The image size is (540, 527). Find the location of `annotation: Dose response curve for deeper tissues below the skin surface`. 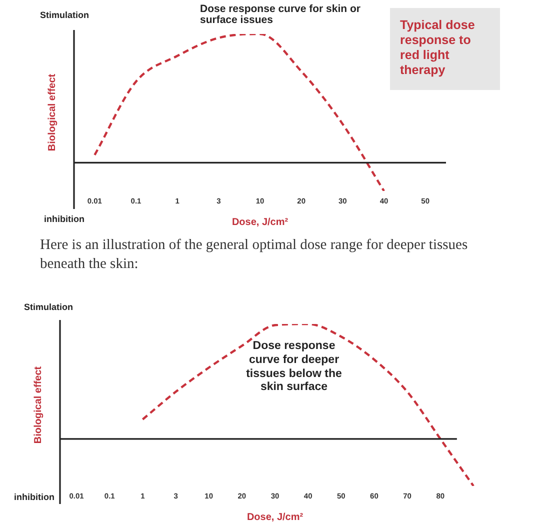

annotation: Dose response curve for deeper tissues below the skin surface is located at coordinates (294, 368).